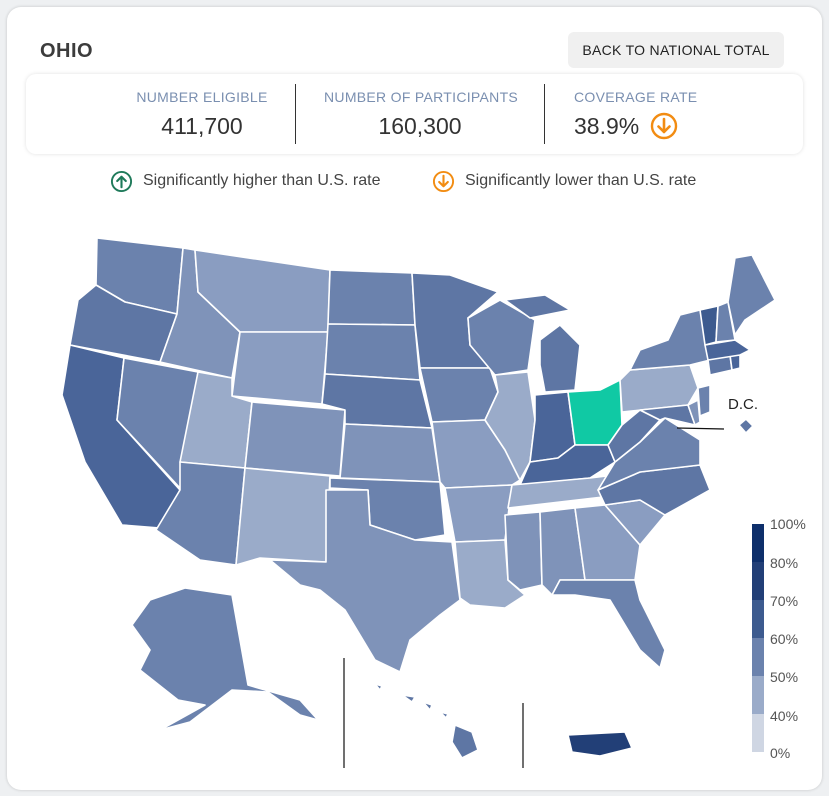  I want to click on state-michigan, so click(542, 343).